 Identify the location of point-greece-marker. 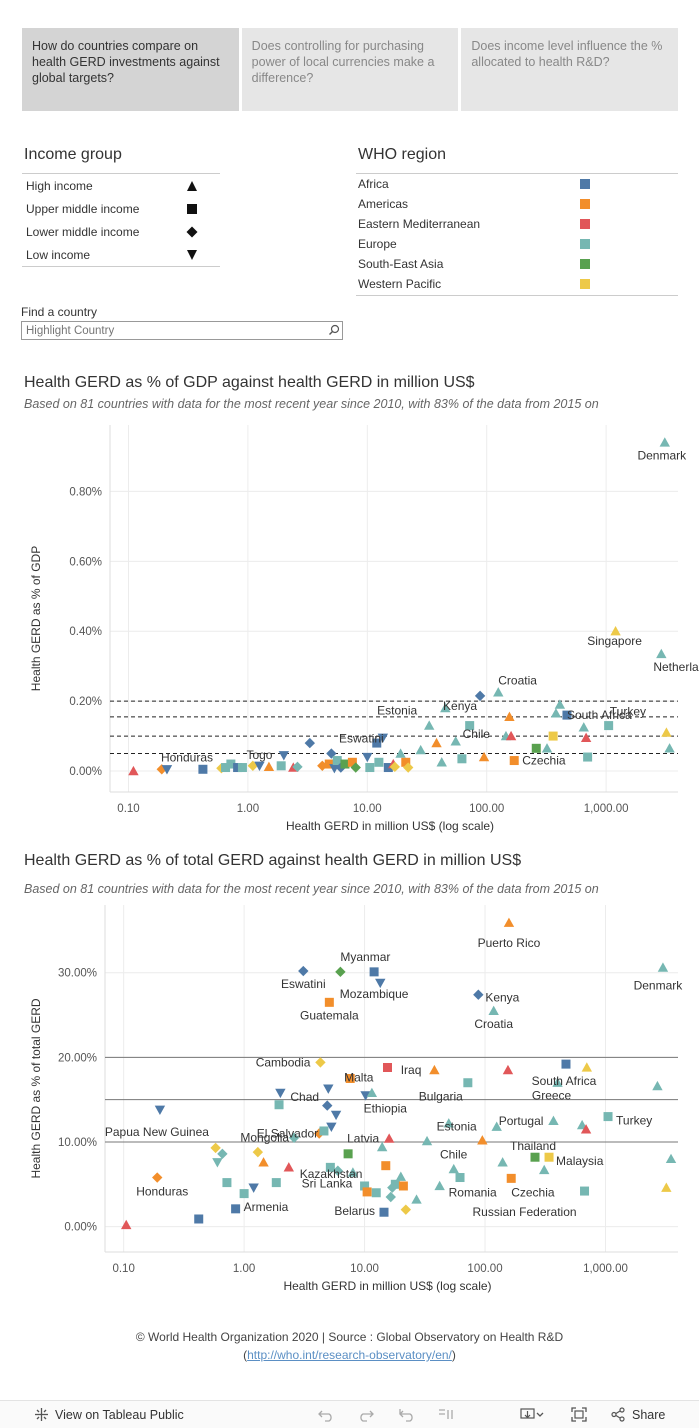
(557, 1082).